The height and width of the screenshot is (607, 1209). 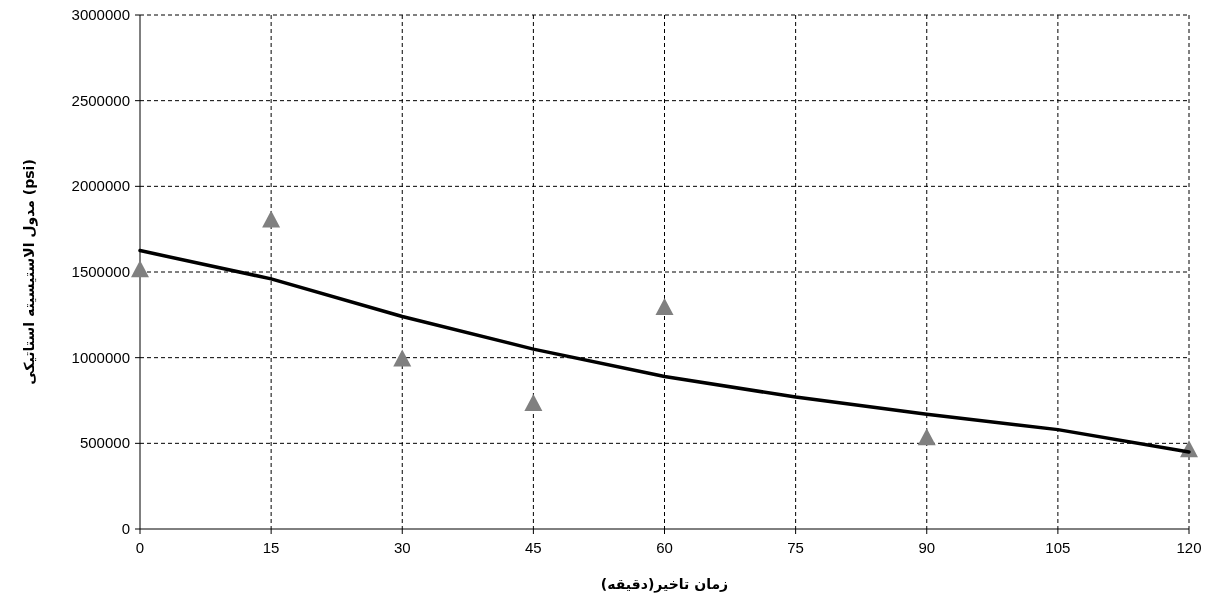 What do you see at coordinates (100, 271) in the screenshot?
I see `y-tick-label: 1500000` at bounding box center [100, 271].